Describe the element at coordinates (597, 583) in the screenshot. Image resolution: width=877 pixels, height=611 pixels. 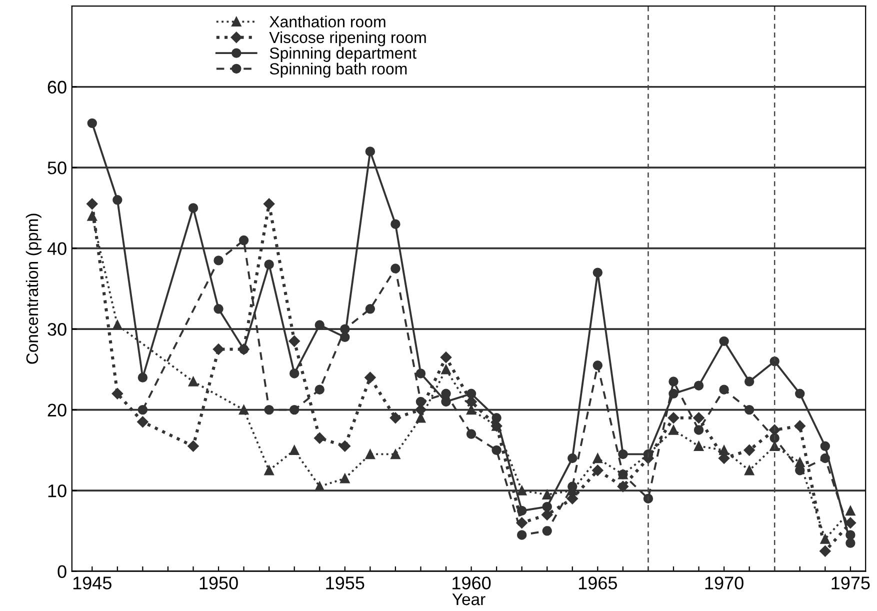
I see `x-tick-label: 1965` at that location.